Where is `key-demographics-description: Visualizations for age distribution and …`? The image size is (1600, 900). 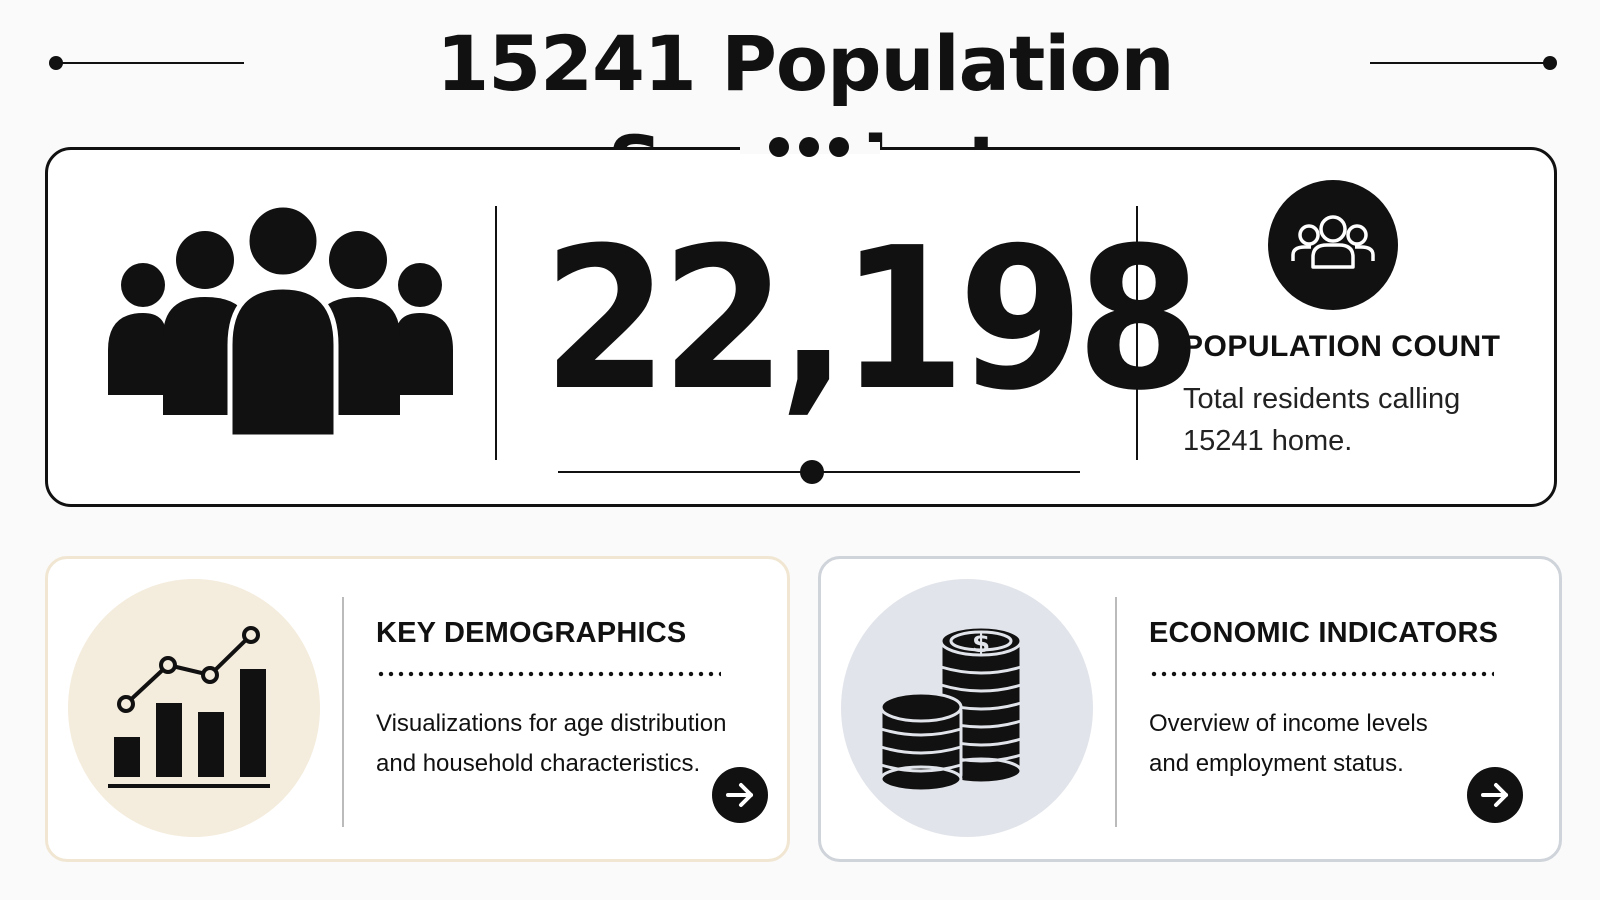 key-demographics-description: Visualizations for age distribution and … is located at coordinates (551, 743).